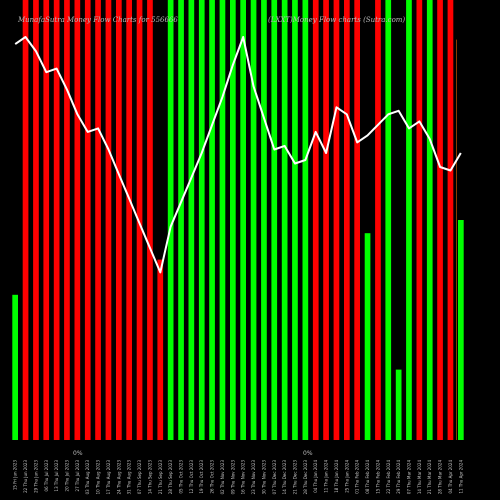 The width and height of the screenshot is (500, 500). Describe the element at coordinates (377, 477) in the screenshot. I see `x-tick-label: 15 Thu Feb 2024` at that location.